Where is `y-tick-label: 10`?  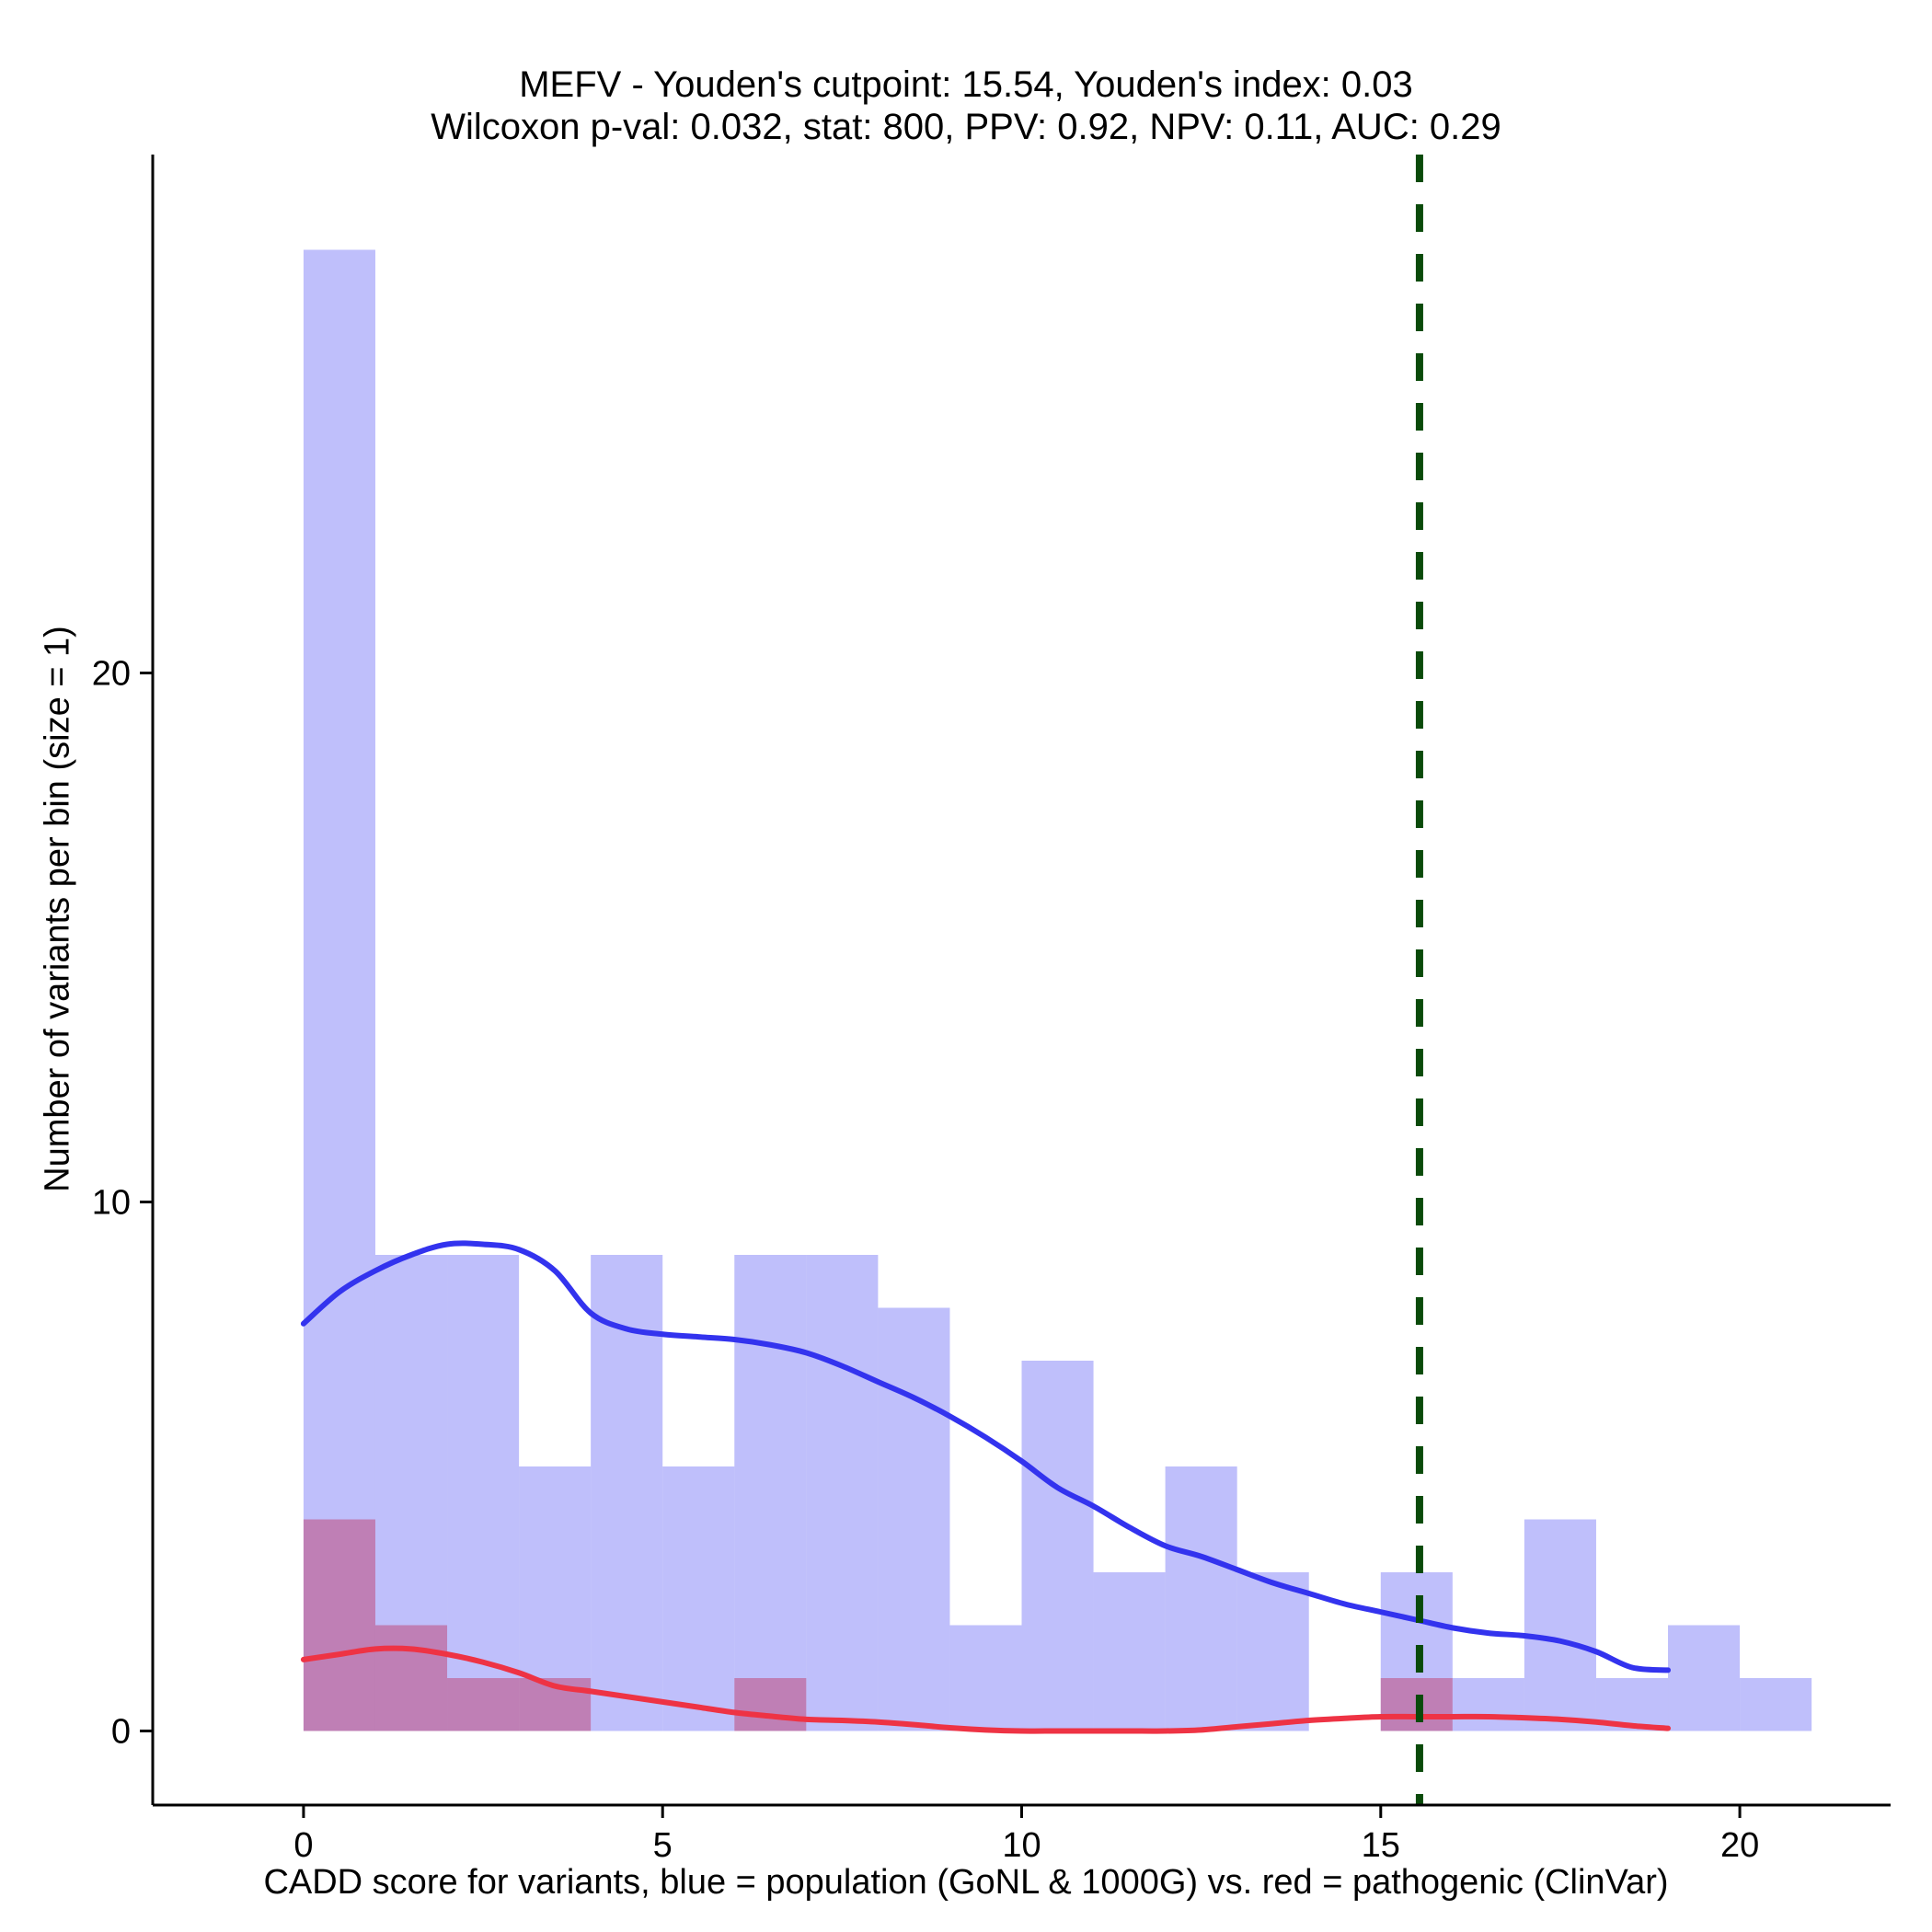 y-tick-label: 10 is located at coordinates (111, 1203).